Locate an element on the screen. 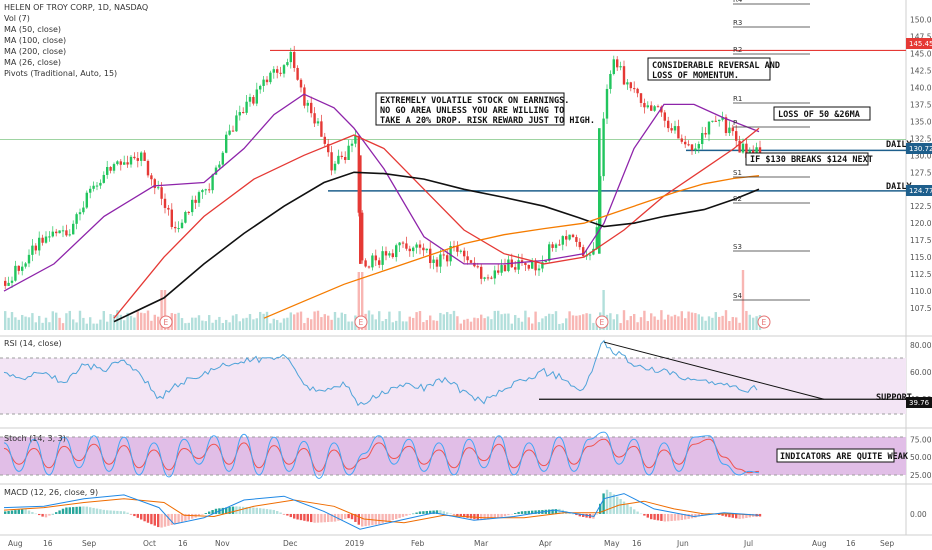  indicator-label-ma100: MA (100, close) is located at coordinates (35, 40).